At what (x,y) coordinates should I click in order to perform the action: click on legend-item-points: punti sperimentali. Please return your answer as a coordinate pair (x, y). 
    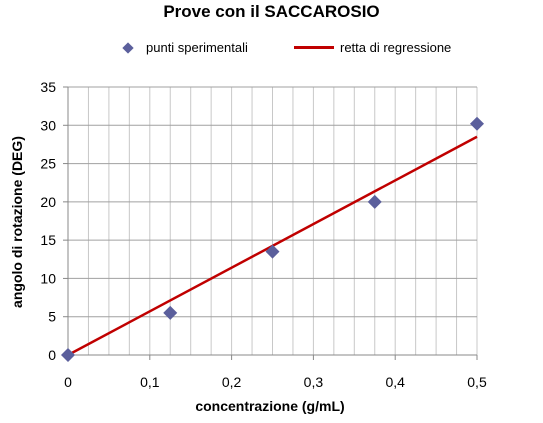
    Looking at the image, I should click on (185, 47).